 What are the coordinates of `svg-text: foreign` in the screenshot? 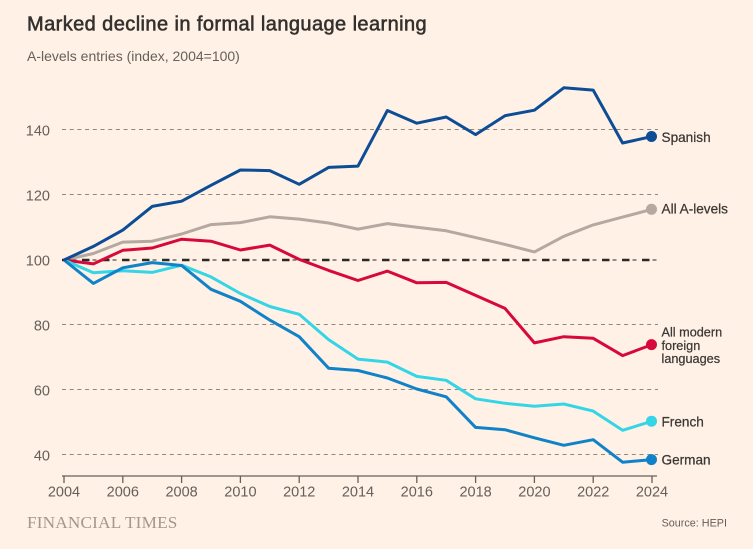 It's located at (681, 346).